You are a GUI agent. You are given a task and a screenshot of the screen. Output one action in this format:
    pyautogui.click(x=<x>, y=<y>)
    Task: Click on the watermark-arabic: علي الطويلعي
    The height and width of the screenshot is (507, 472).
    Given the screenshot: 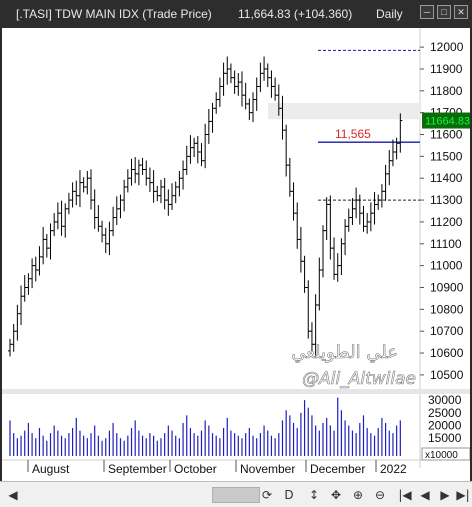 What is the action you would take?
    pyautogui.click(x=344, y=352)
    